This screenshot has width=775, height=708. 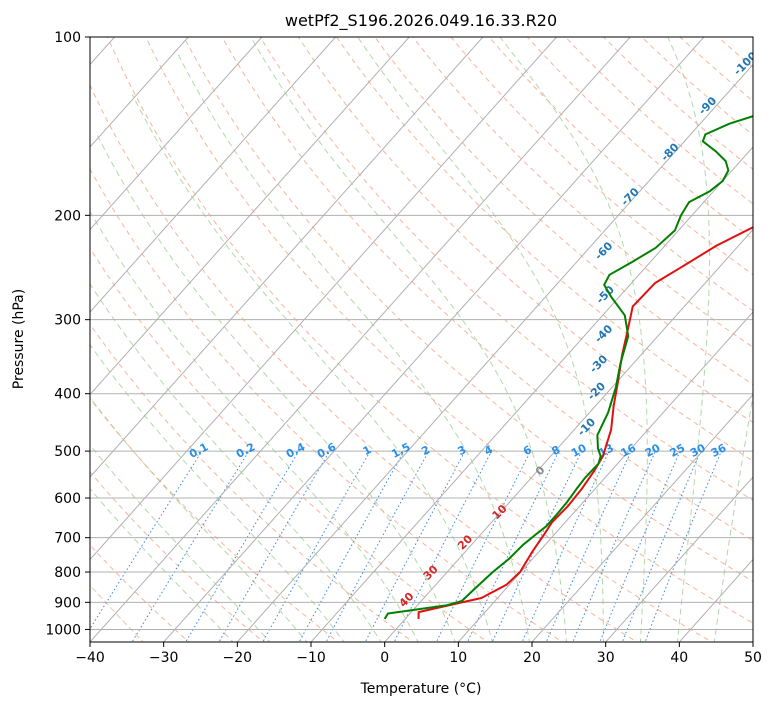 What do you see at coordinates (67, 603) in the screenshot?
I see `y-tick-label: 900` at bounding box center [67, 603].